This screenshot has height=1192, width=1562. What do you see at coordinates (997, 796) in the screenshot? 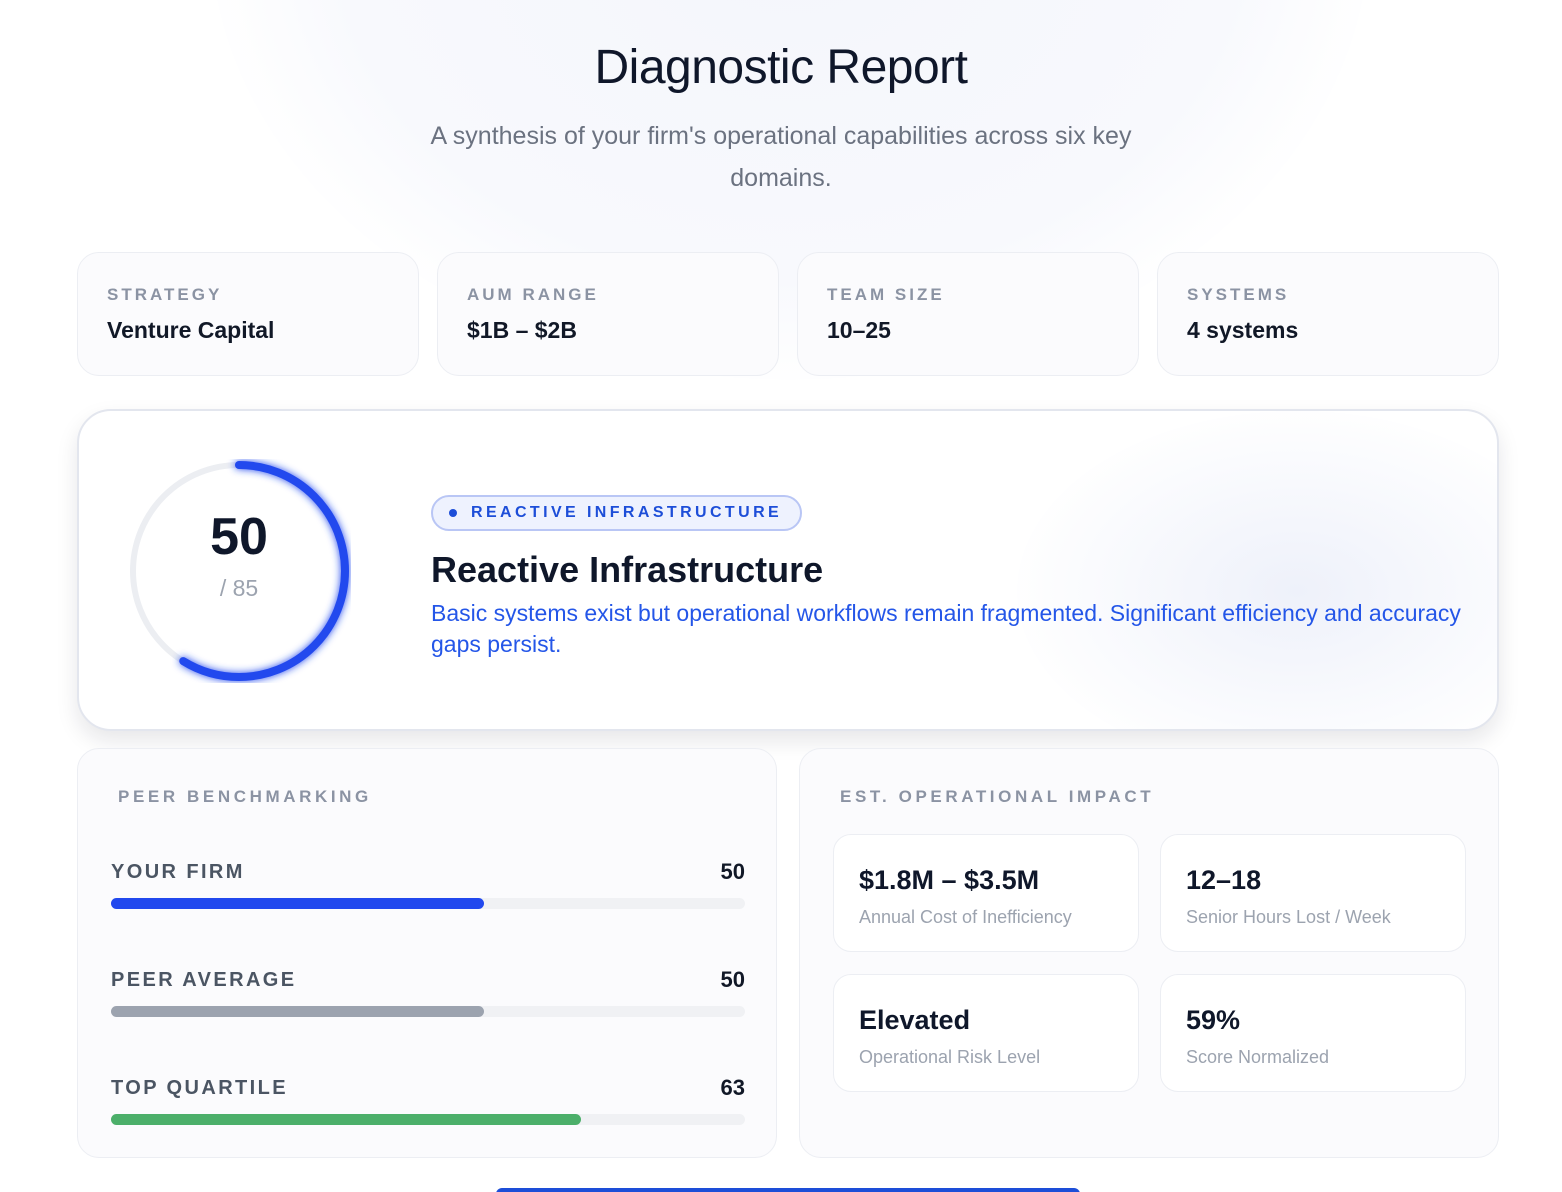
I see `panel-title: EST. OPERATIONAL IMPACT` at bounding box center [997, 796].